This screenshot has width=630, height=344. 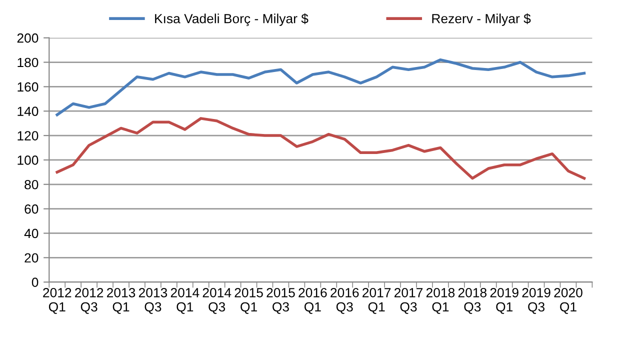 What do you see at coordinates (280, 301) in the screenshot?
I see `x-tick-label: 2015 Q3` at bounding box center [280, 301].